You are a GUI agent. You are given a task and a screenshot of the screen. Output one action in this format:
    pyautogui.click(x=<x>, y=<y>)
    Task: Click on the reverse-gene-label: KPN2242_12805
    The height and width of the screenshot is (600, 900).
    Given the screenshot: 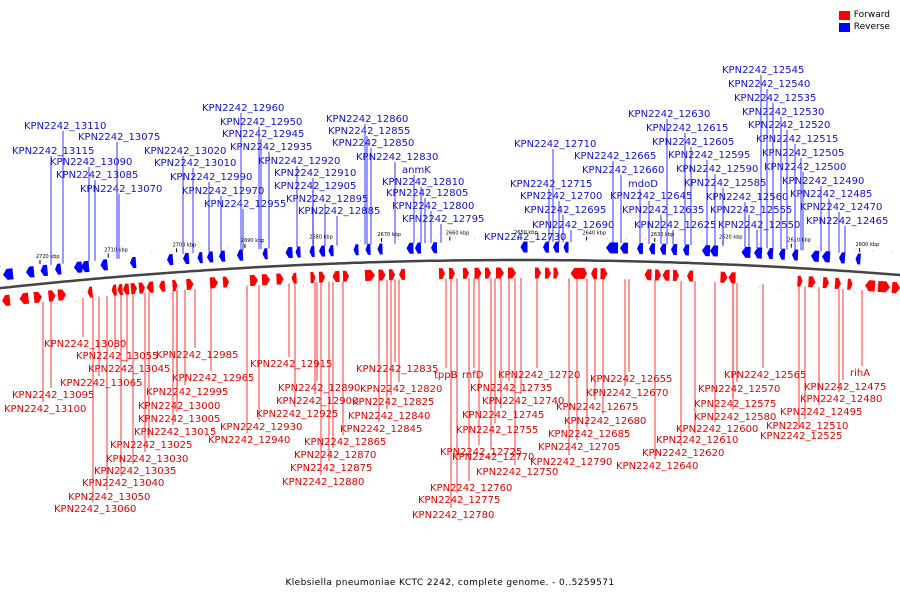 What is the action you would take?
    pyautogui.click(x=427, y=193)
    